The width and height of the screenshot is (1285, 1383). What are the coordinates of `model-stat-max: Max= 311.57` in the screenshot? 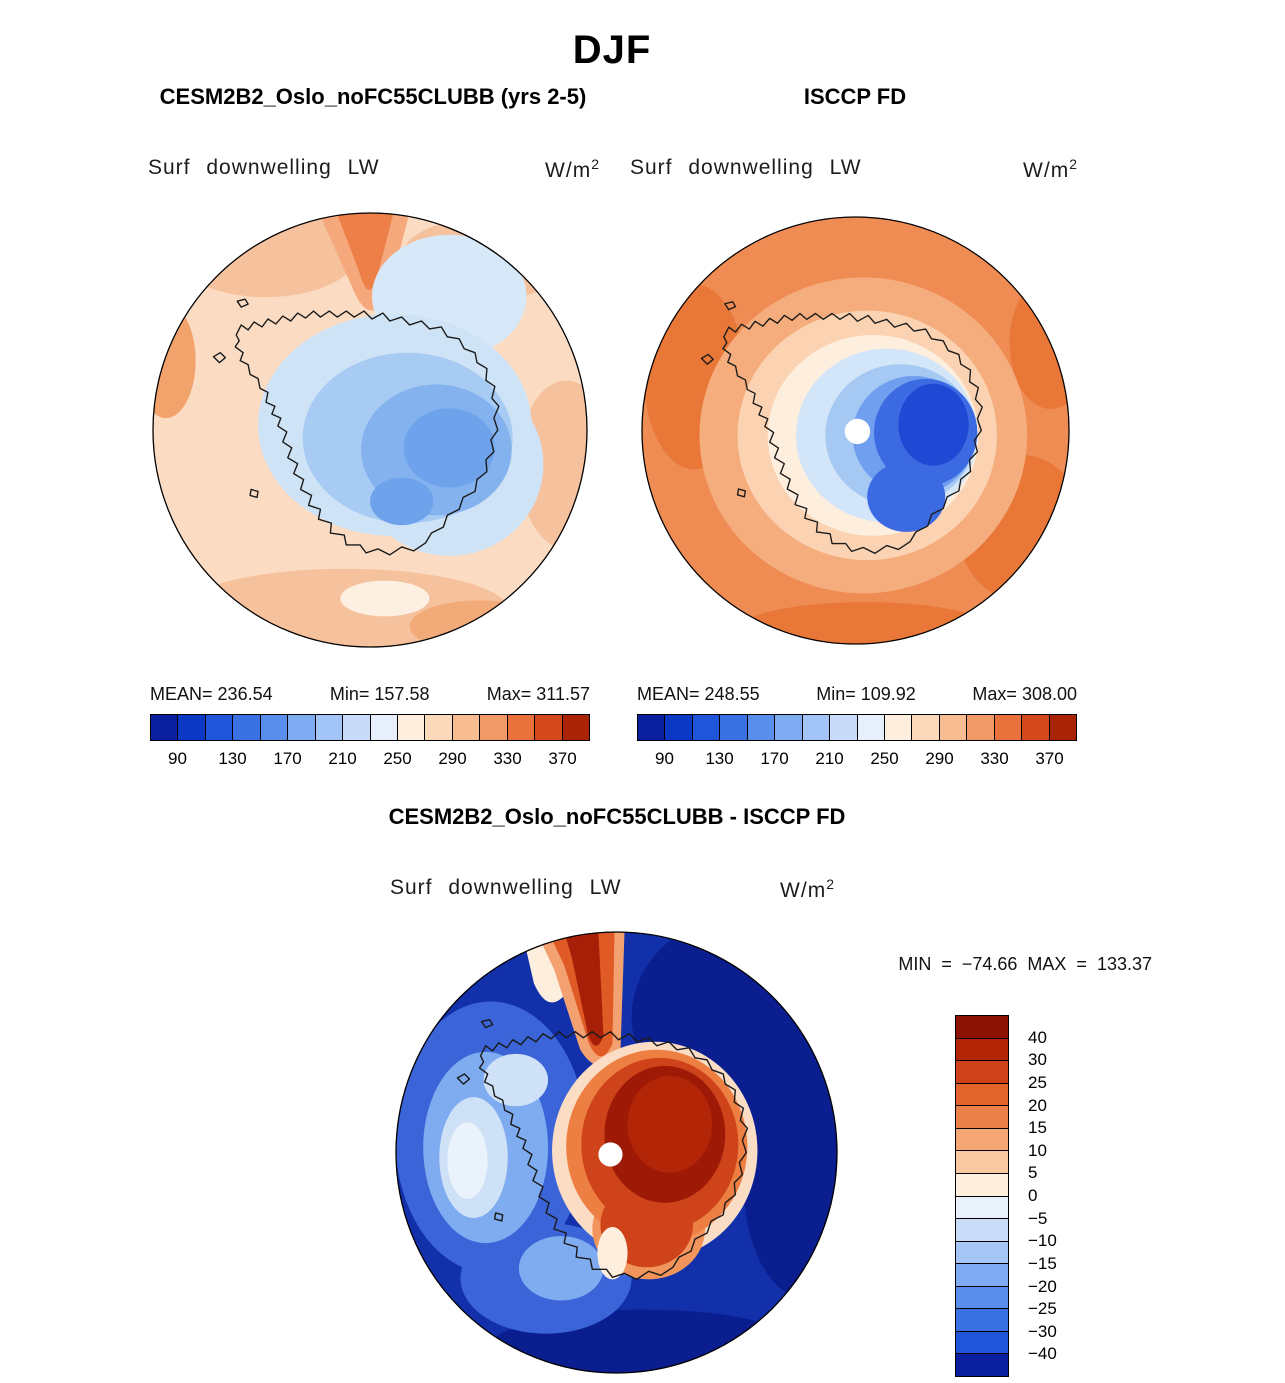 It's located at (538, 694).